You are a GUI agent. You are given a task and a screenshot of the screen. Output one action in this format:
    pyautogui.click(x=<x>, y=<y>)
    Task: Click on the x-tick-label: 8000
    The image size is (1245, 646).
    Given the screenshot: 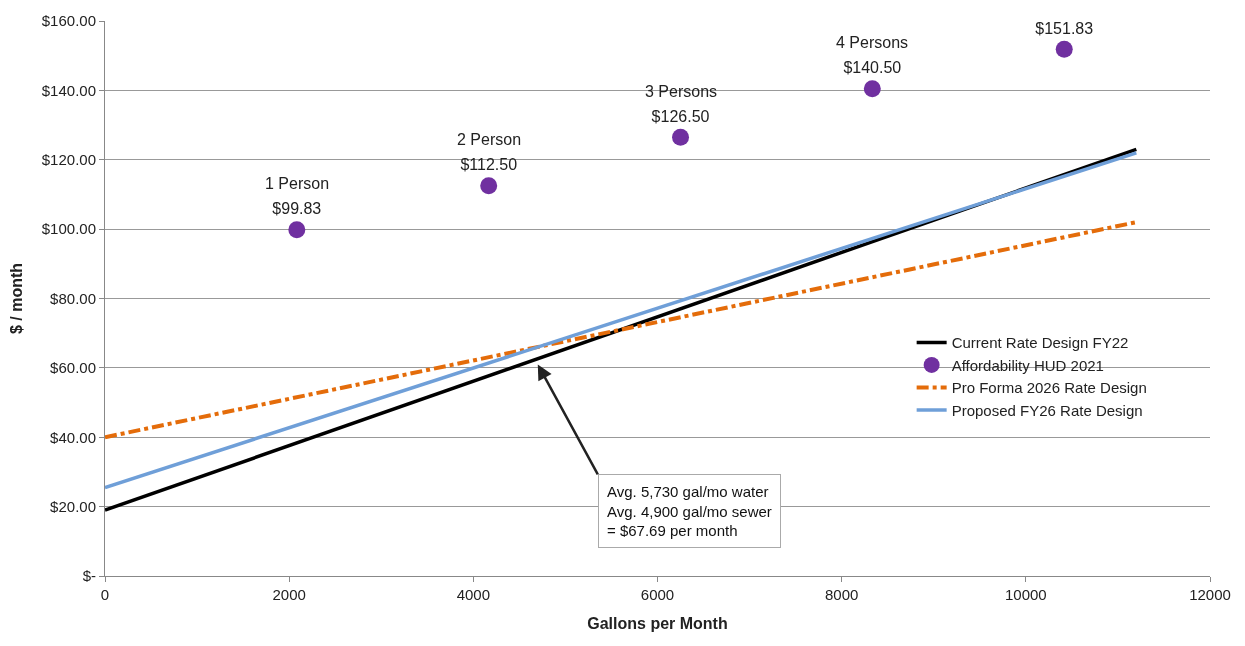 What is the action you would take?
    pyautogui.click(x=841, y=594)
    